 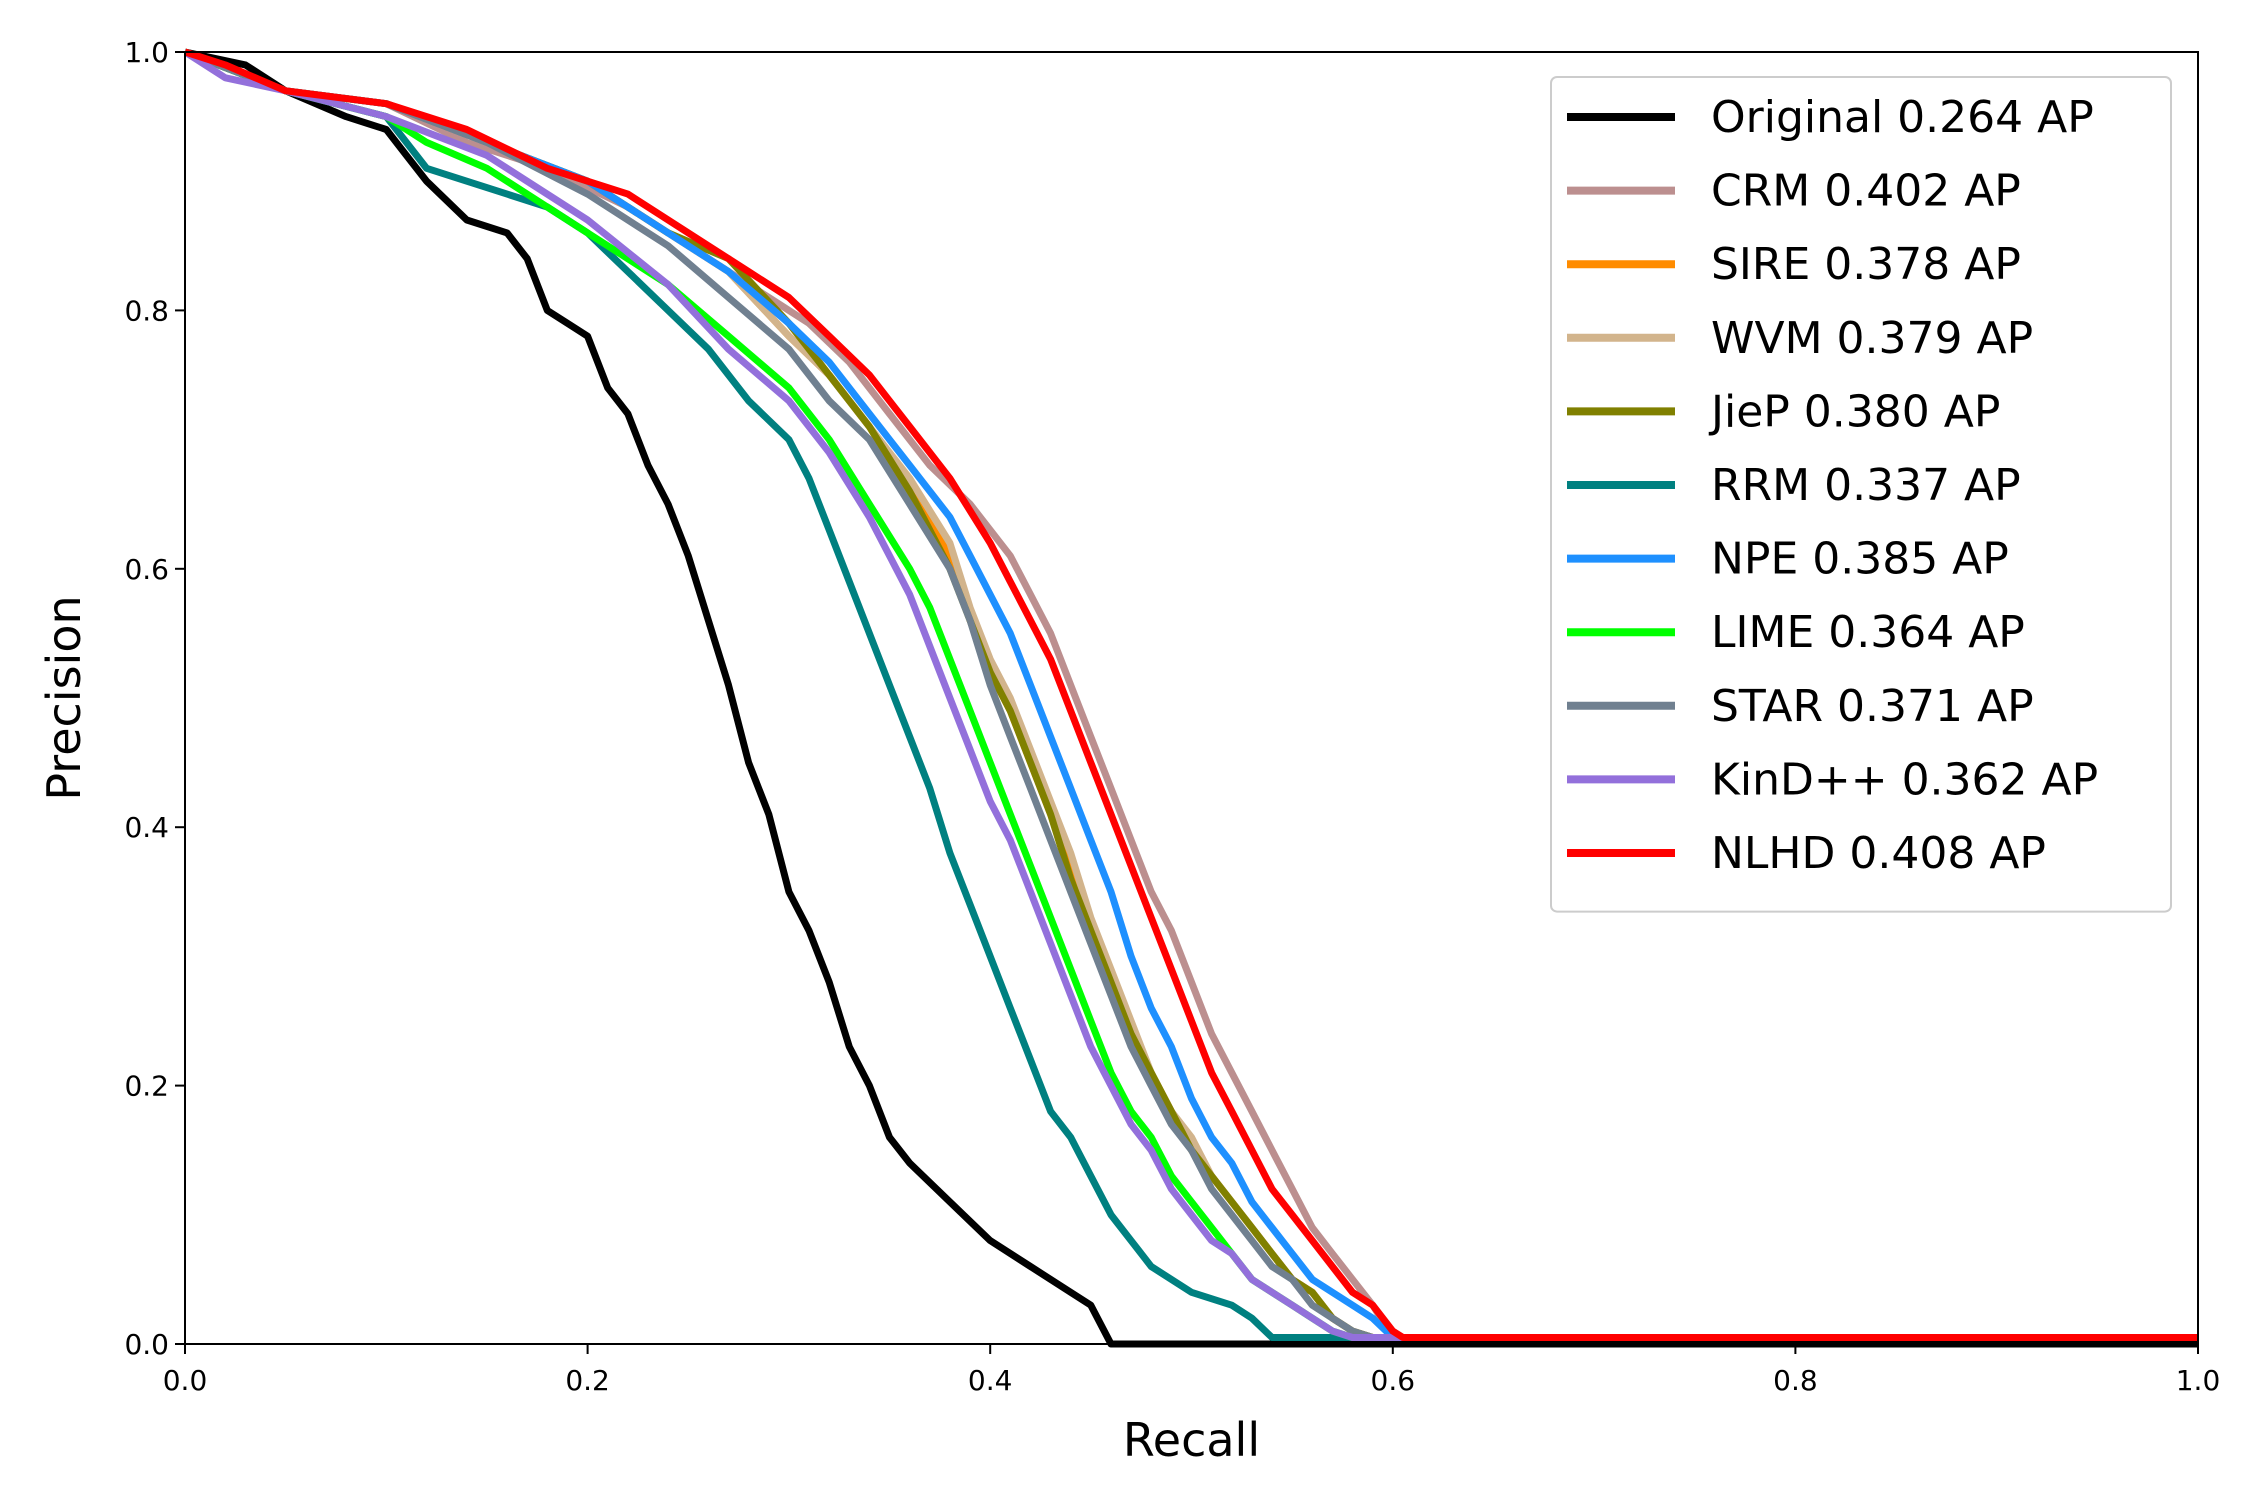 I want to click on y-tick-label: 0.6, so click(x=146, y=569).